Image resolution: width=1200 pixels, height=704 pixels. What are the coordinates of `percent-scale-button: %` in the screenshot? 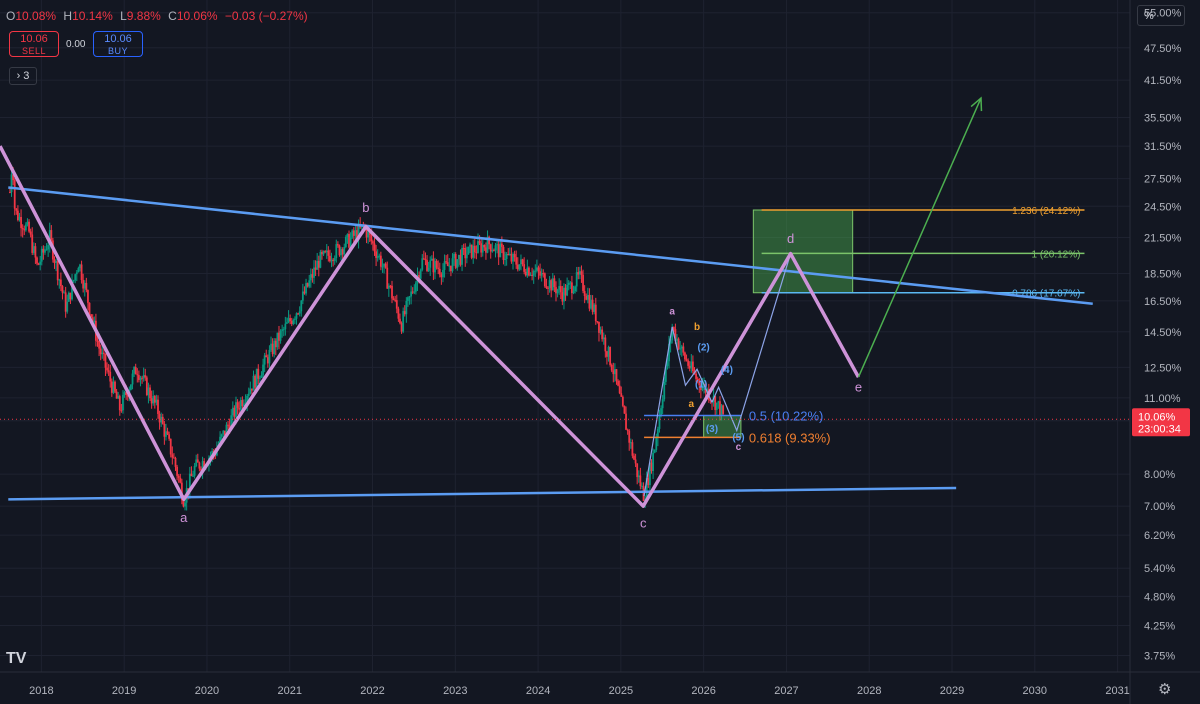 It's located at (1161, 15).